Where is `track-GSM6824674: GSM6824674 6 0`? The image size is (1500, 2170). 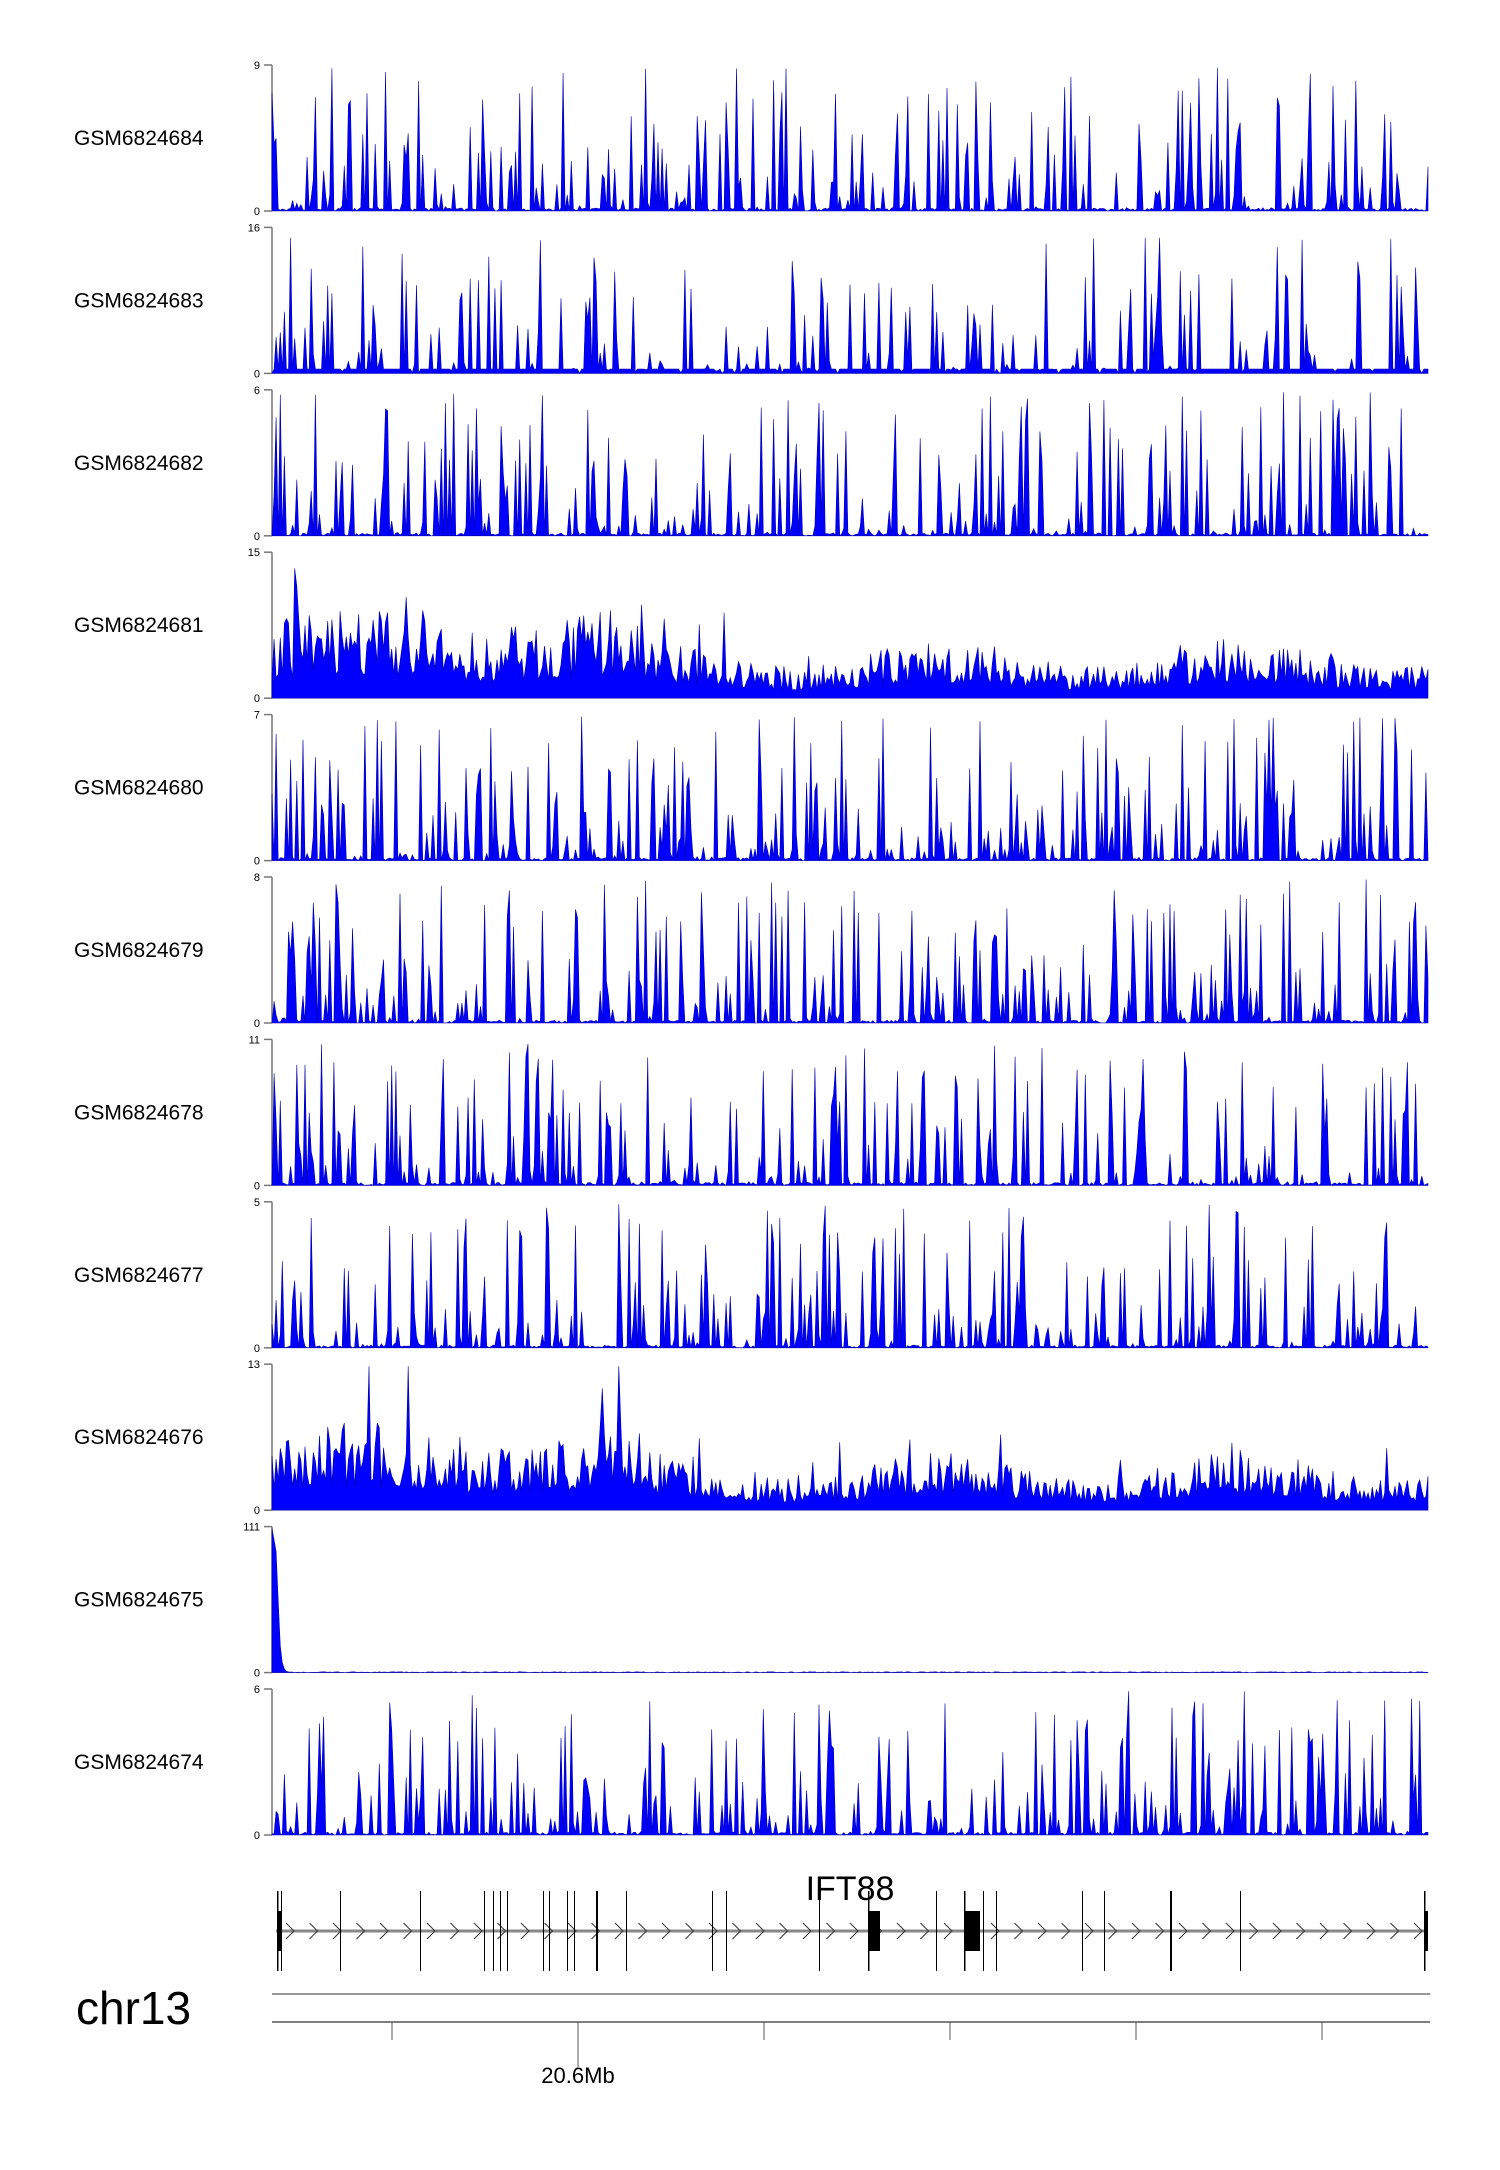 track-GSM6824674: GSM6824674 6 0 is located at coordinates (751, 1763).